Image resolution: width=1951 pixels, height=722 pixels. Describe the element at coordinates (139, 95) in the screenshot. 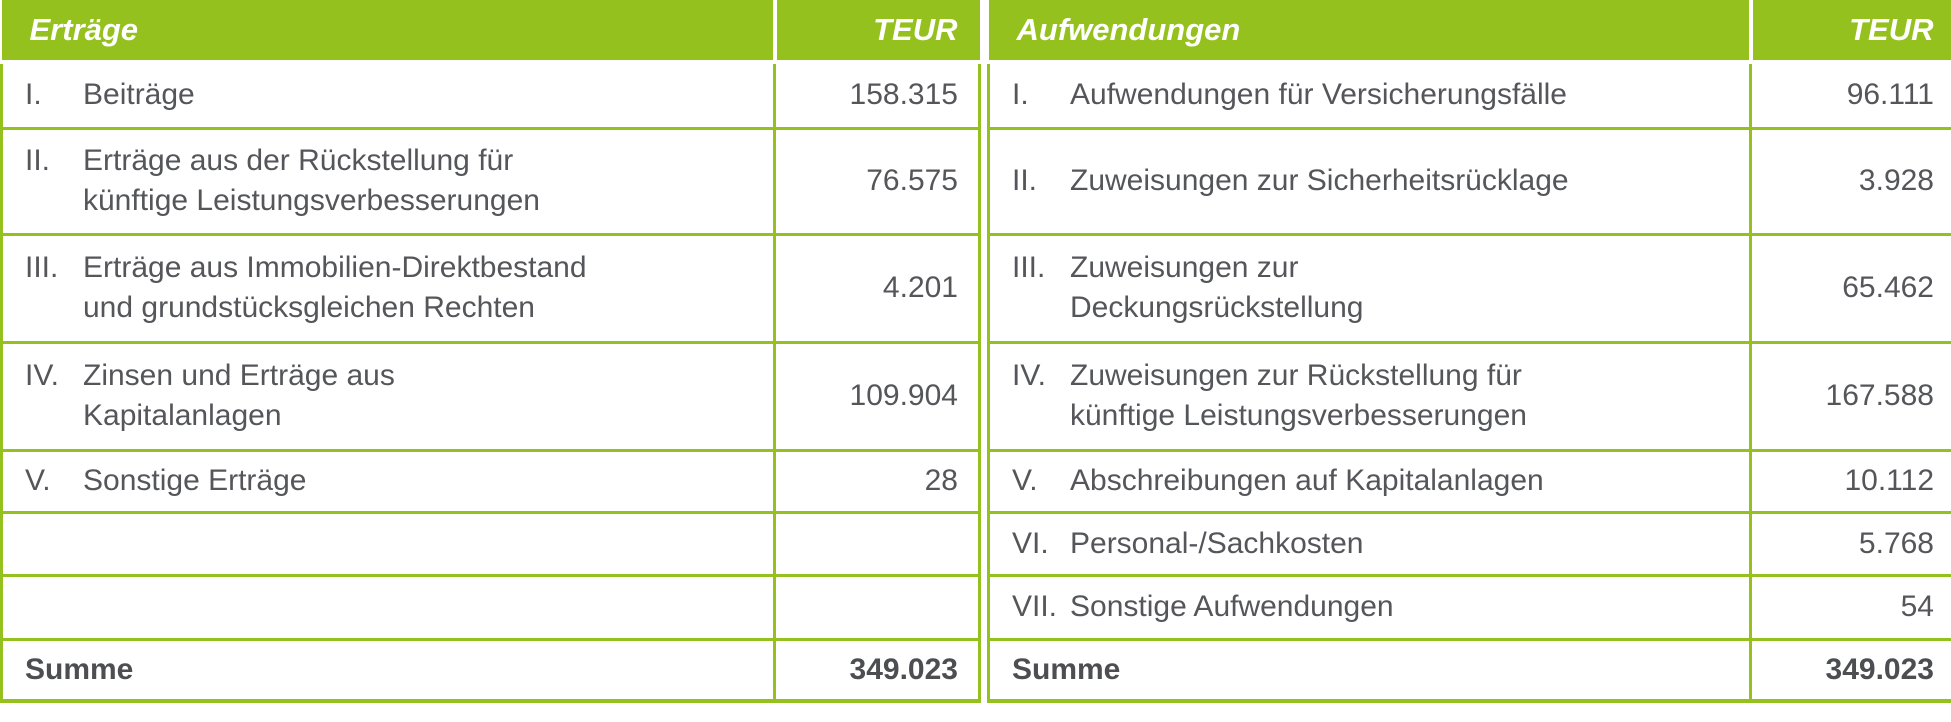

I see `row-label: Beiträge` at that location.